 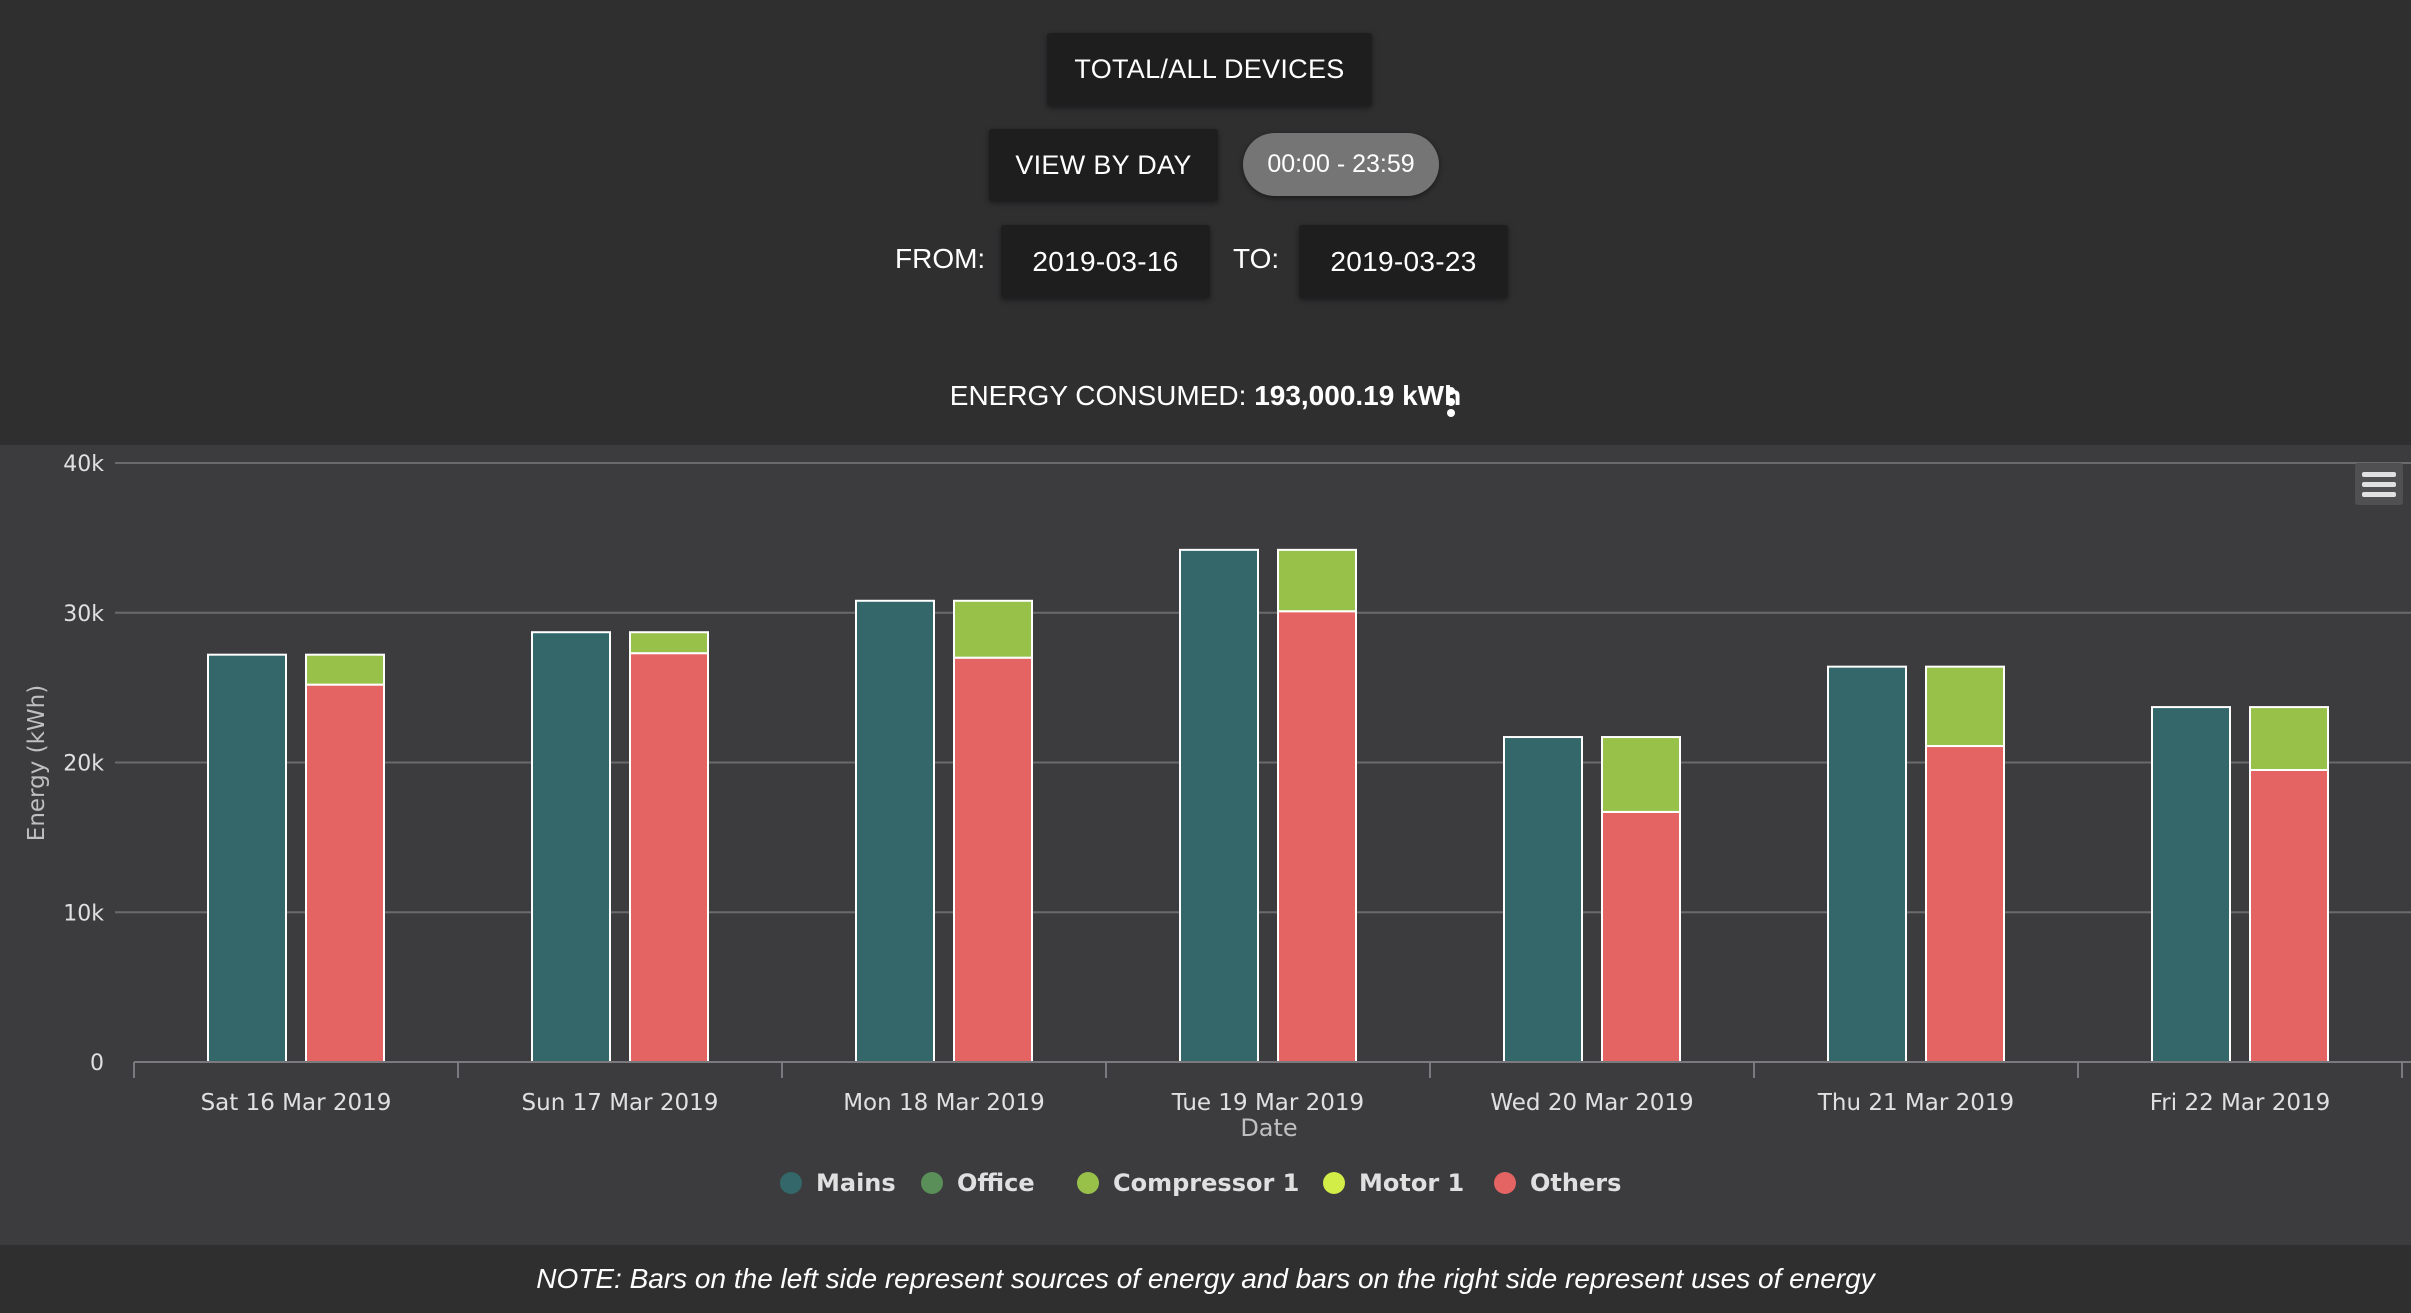 What do you see at coordinates (1256, 258) in the screenshot?
I see `to-label: TO:` at bounding box center [1256, 258].